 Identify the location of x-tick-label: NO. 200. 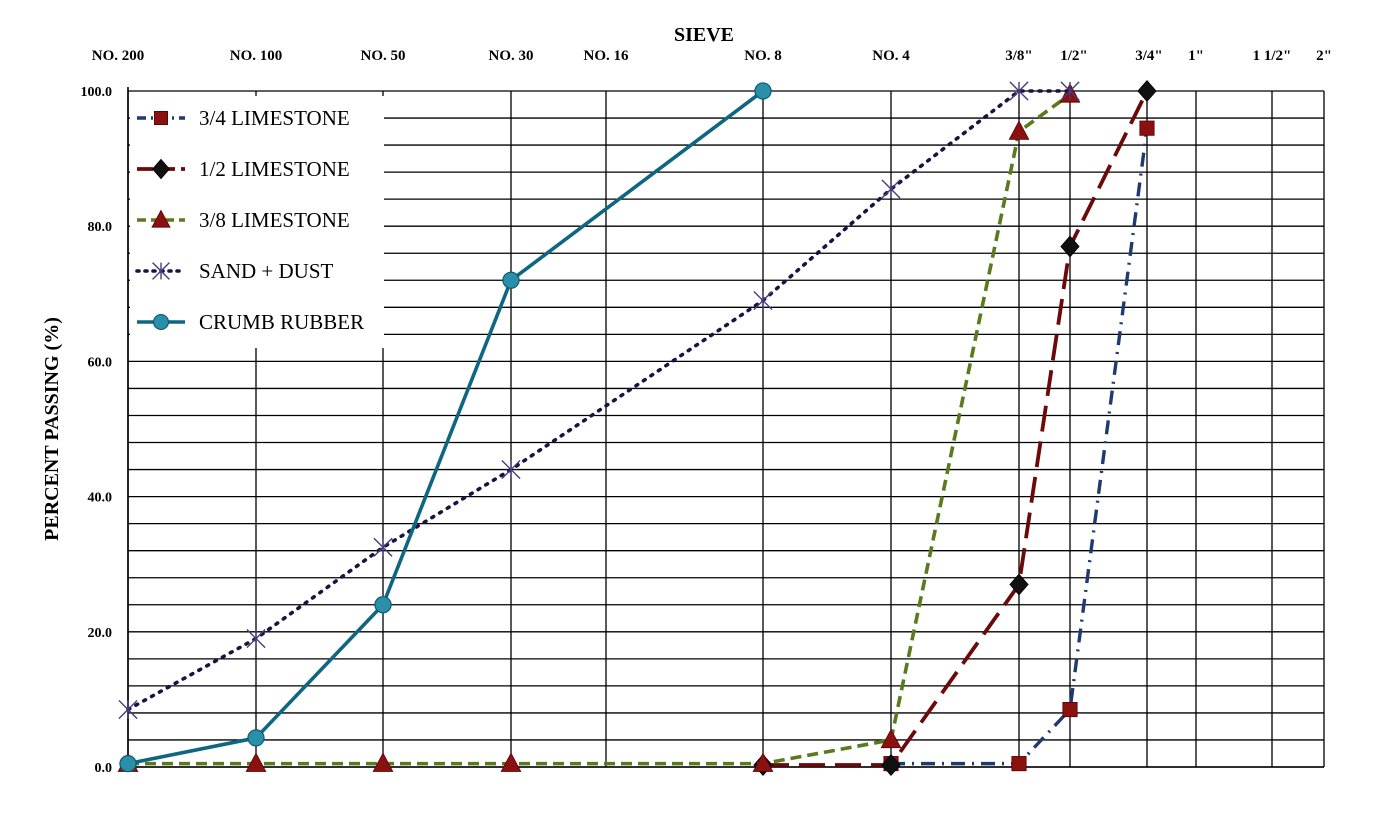
(118, 56).